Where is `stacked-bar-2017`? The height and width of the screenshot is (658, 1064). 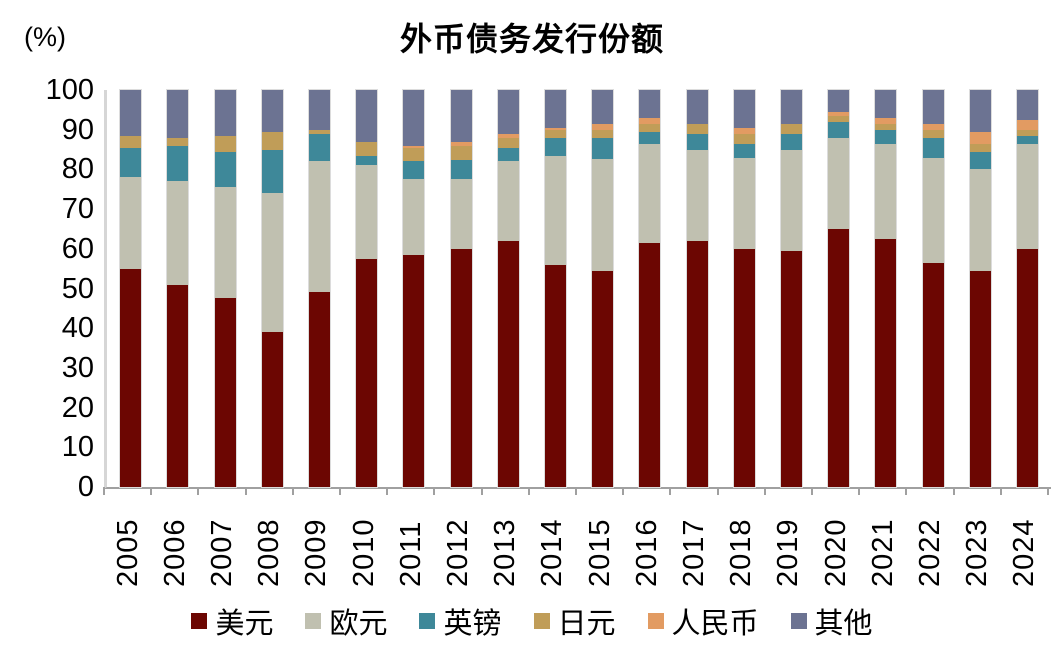 stacked-bar-2017 is located at coordinates (697, 288).